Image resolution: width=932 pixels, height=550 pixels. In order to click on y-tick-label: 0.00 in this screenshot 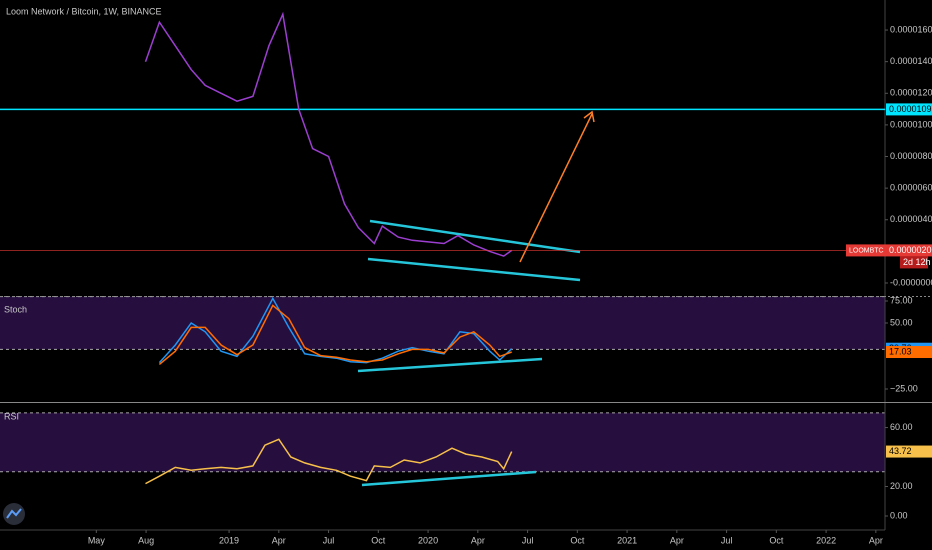, I will do `click(899, 515)`.